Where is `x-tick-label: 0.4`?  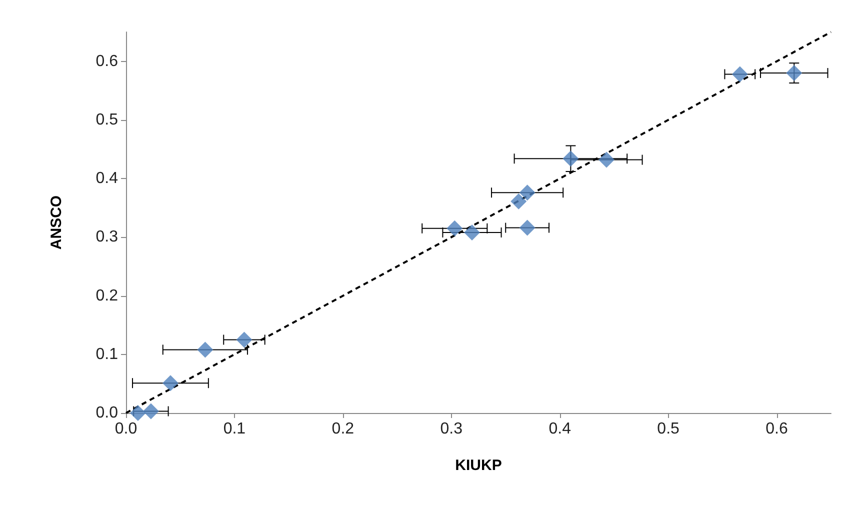 x-tick-label: 0.4 is located at coordinates (560, 429).